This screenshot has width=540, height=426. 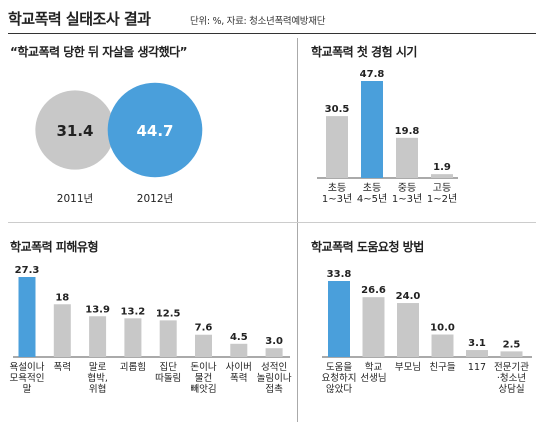 What do you see at coordinates (364, 52) in the screenshot?
I see `panel-title-first-experience: 학교폭력 첫 경험 시기` at bounding box center [364, 52].